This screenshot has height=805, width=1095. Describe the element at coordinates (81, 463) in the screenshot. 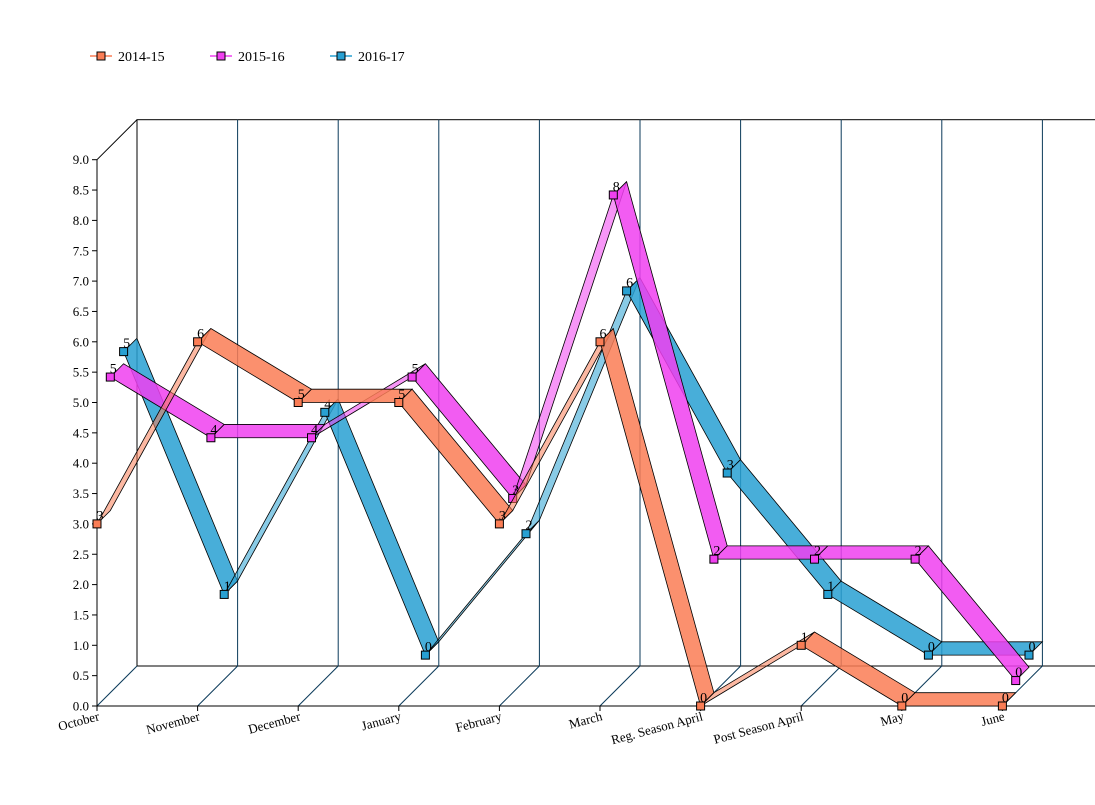

I see `y-tick-label: 4.0` at that location.